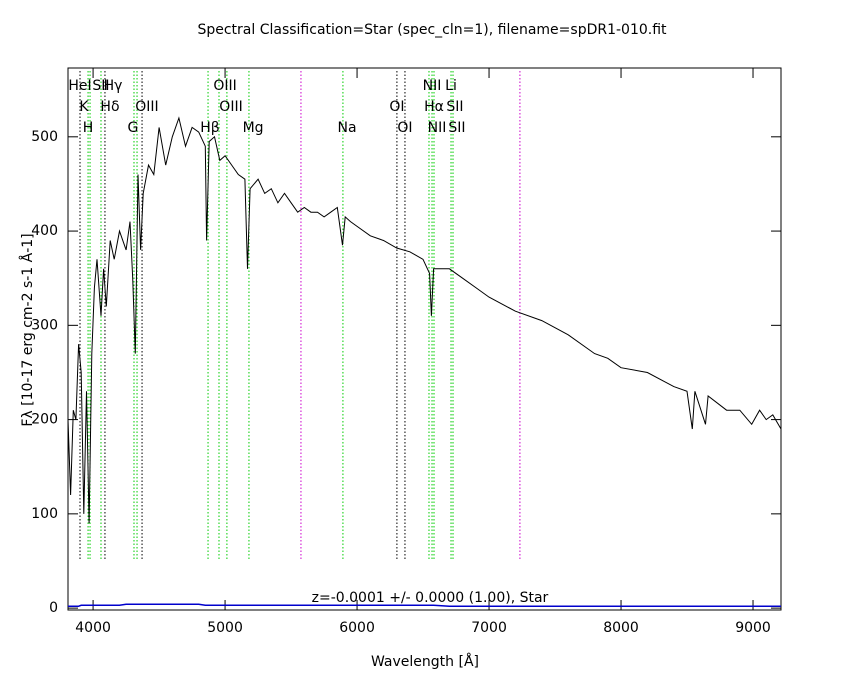  Describe the element at coordinates (44, 514) in the screenshot. I see `y-tick-label: 100` at that location.